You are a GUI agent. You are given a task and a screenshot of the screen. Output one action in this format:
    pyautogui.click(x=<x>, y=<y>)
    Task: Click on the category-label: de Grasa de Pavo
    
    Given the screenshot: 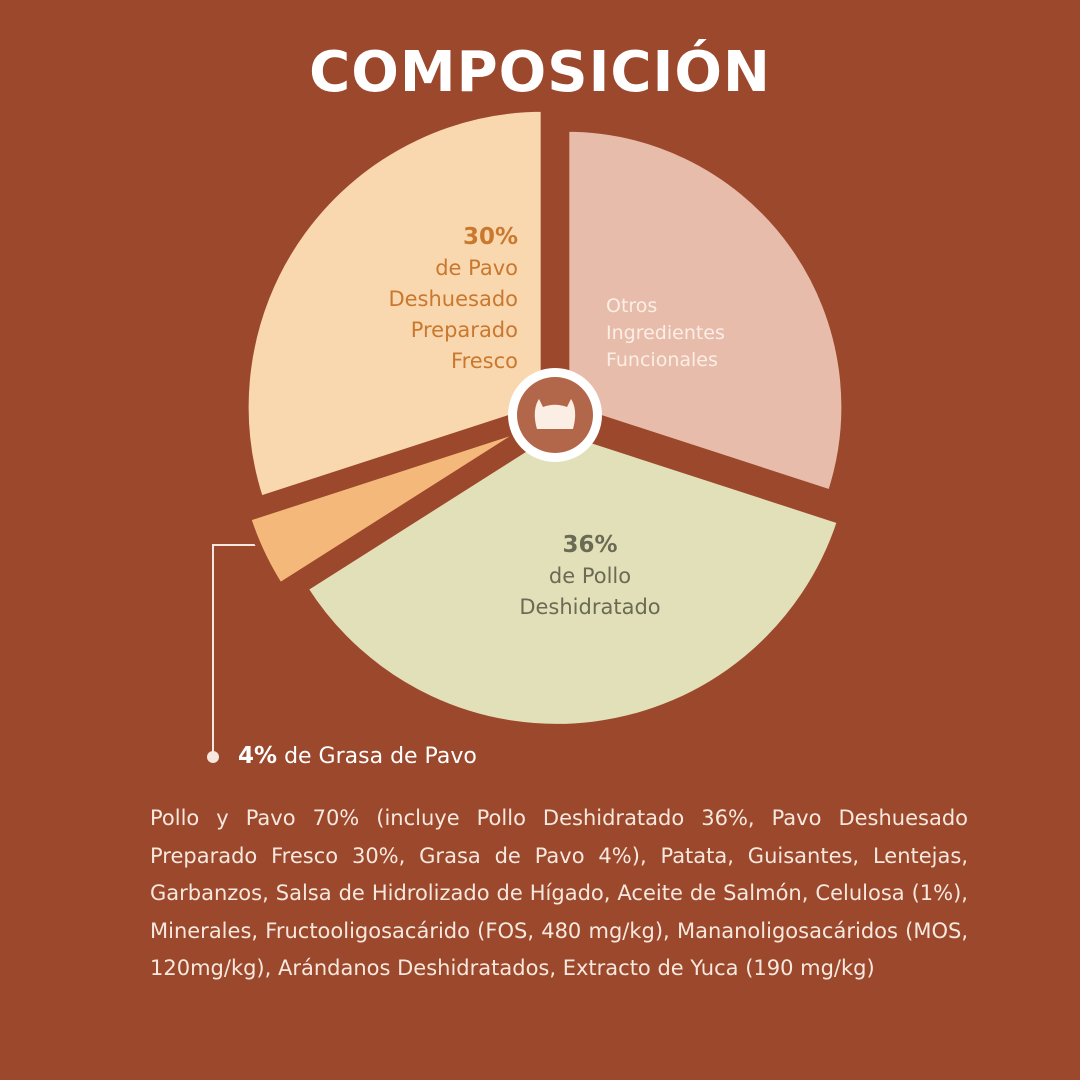 What is the action you would take?
    pyautogui.click(x=380, y=756)
    